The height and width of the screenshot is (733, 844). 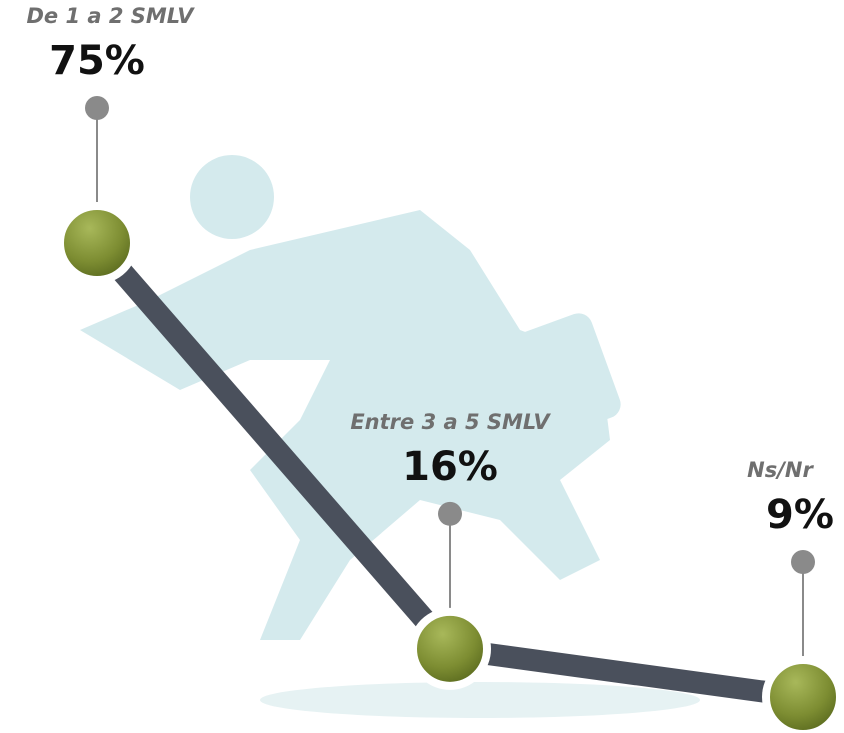 I want to click on category-label: Ns/Nr, so click(x=780, y=470).